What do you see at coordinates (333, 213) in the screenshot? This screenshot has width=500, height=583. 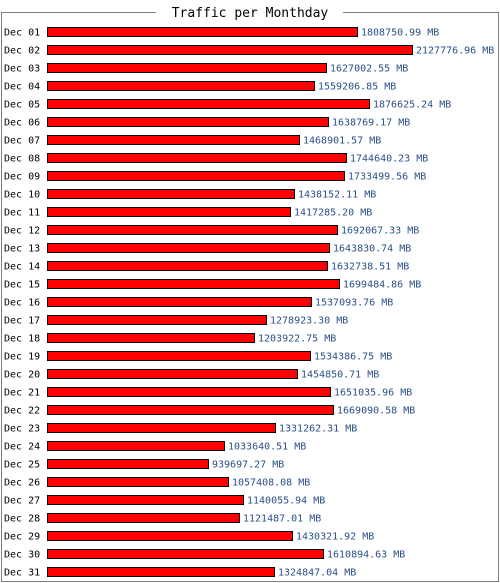 I see `value-label: 1417285.20 MB` at bounding box center [333, 213].